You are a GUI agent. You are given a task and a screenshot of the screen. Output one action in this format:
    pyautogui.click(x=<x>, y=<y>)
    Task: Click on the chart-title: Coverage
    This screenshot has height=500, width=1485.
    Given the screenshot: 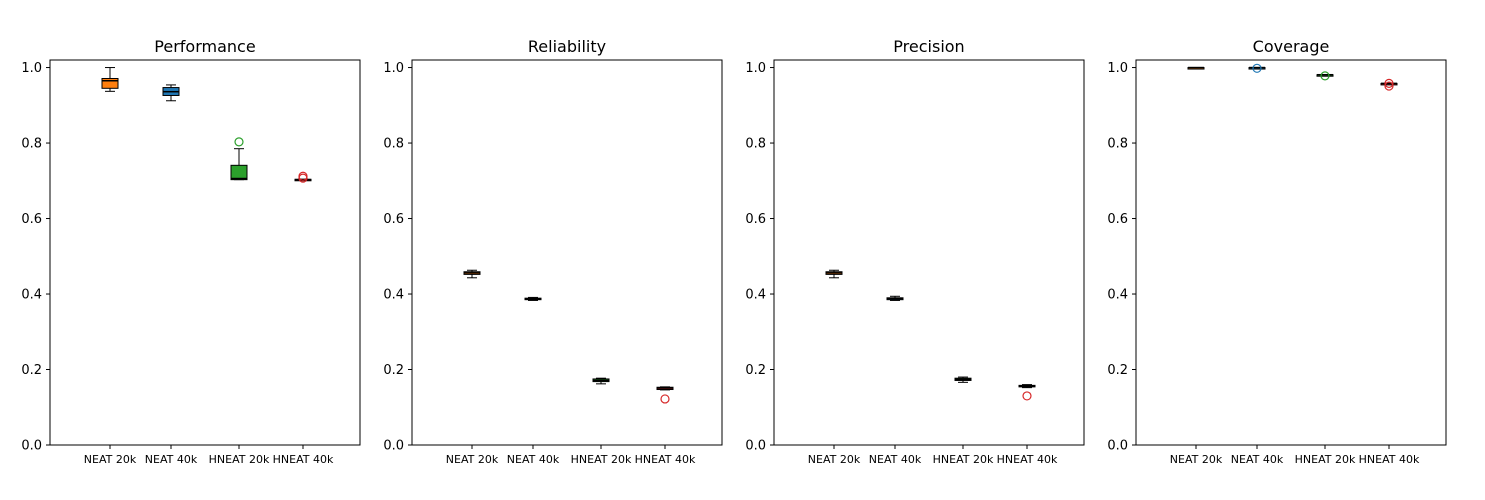 What is the action you would take?
    pyautogui.click(x=1291, y=46)
    